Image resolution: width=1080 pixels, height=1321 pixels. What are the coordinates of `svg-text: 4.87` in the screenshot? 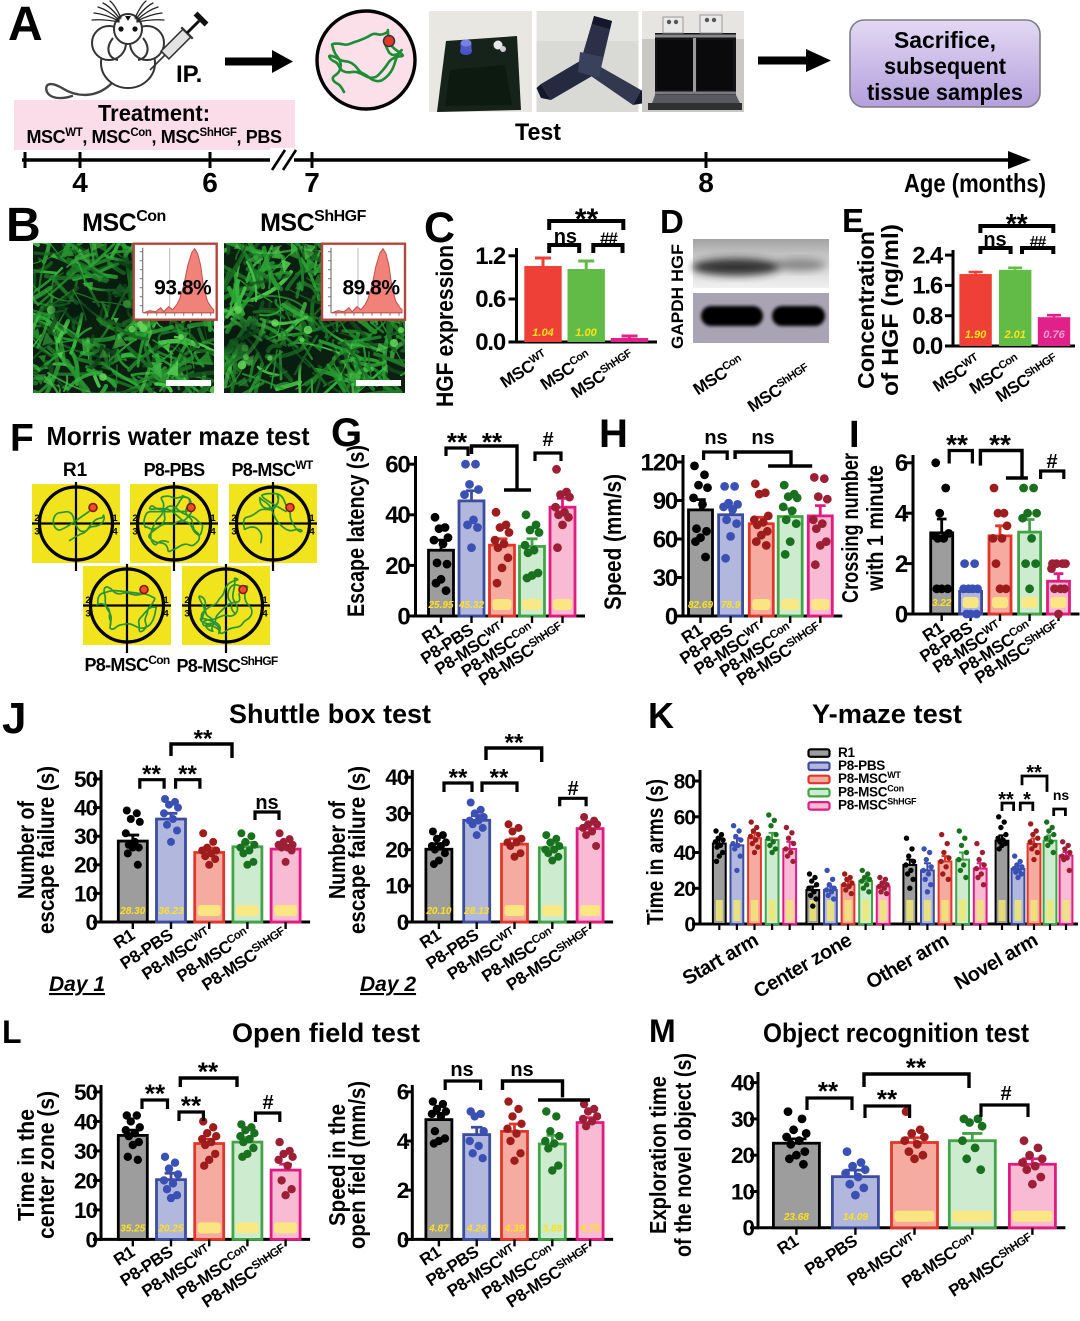 It's located at (438, 1228).